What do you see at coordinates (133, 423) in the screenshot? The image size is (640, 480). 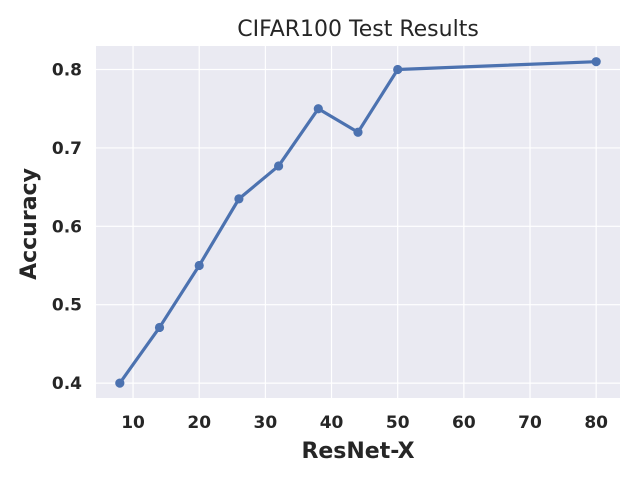 I see `x-tick-label: 10` at bounding box center [133, 423].